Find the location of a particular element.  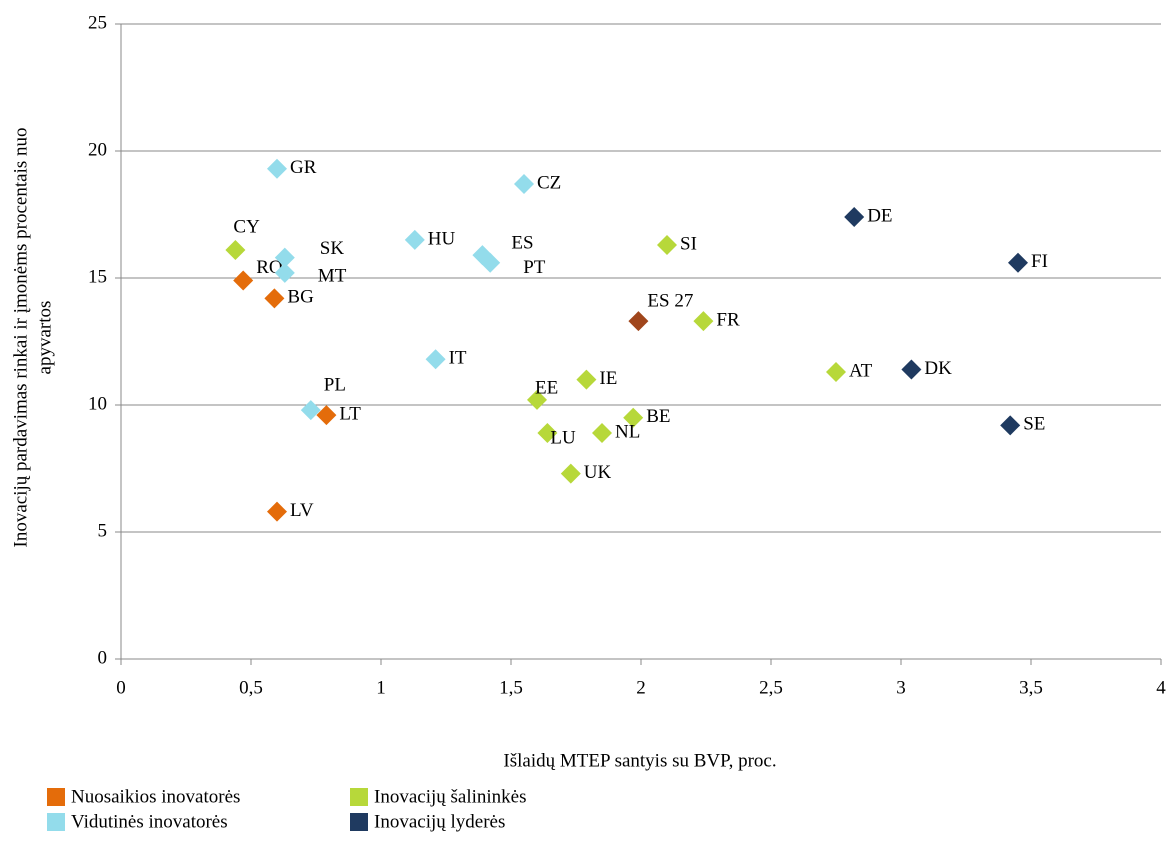

point-label: FR is located at coordinates (728, 320).